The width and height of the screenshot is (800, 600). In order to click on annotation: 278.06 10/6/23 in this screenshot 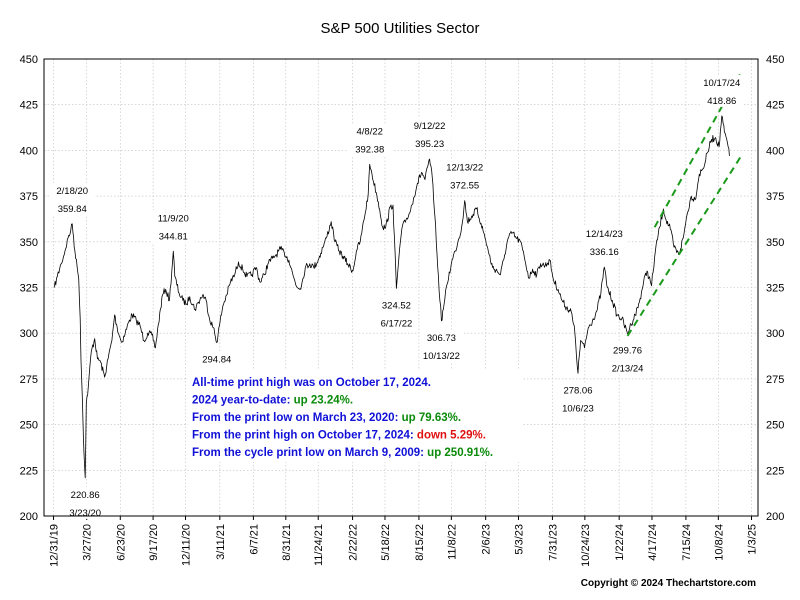, I will do `click(577, 398)`.